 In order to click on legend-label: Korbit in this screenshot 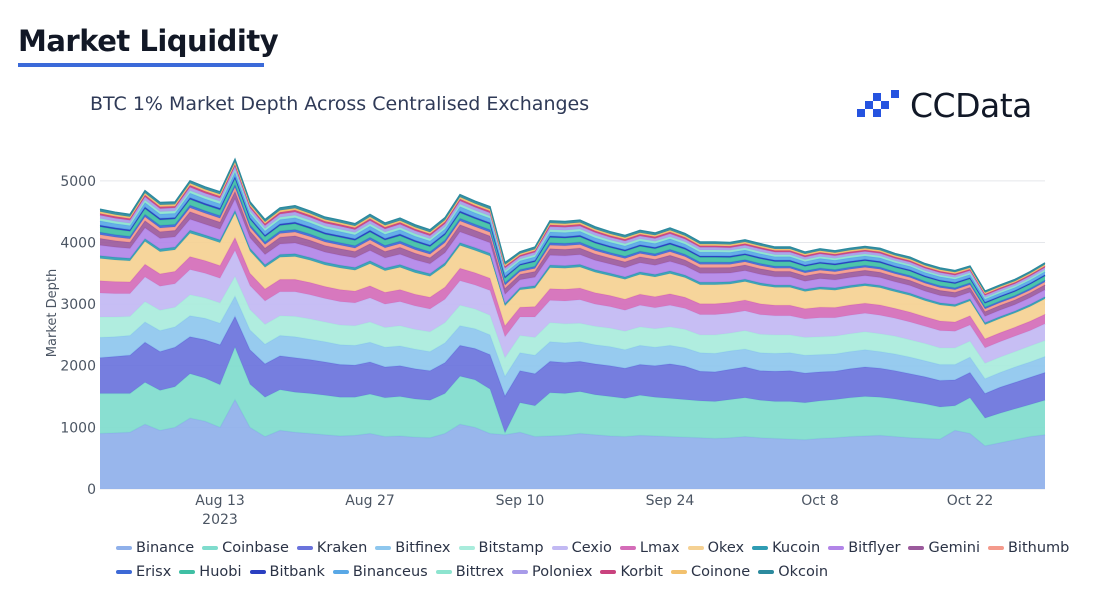, I will do `click(641, 572)`.